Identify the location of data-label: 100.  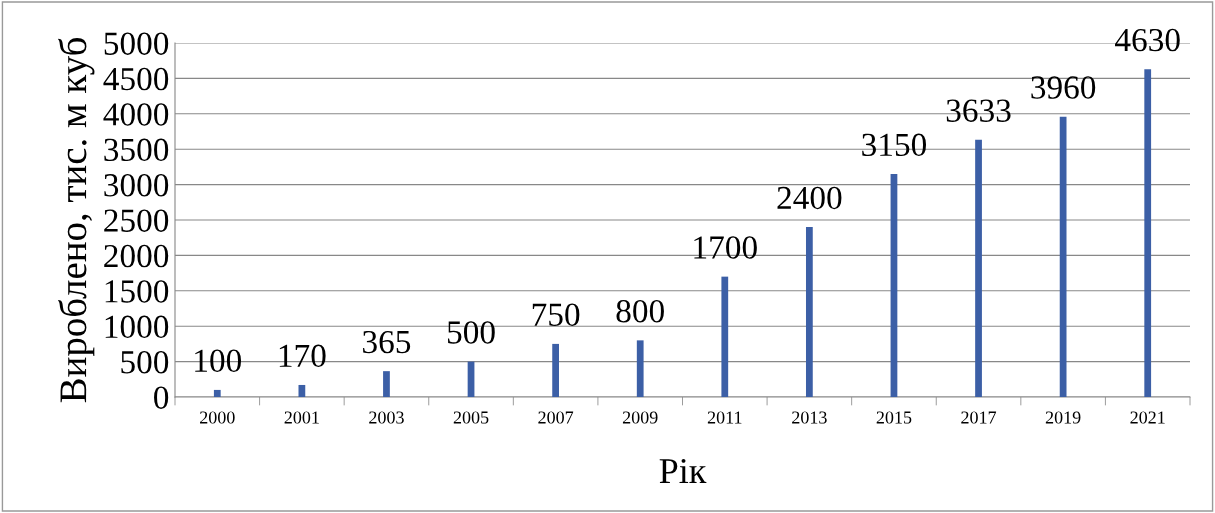
(218, 361).